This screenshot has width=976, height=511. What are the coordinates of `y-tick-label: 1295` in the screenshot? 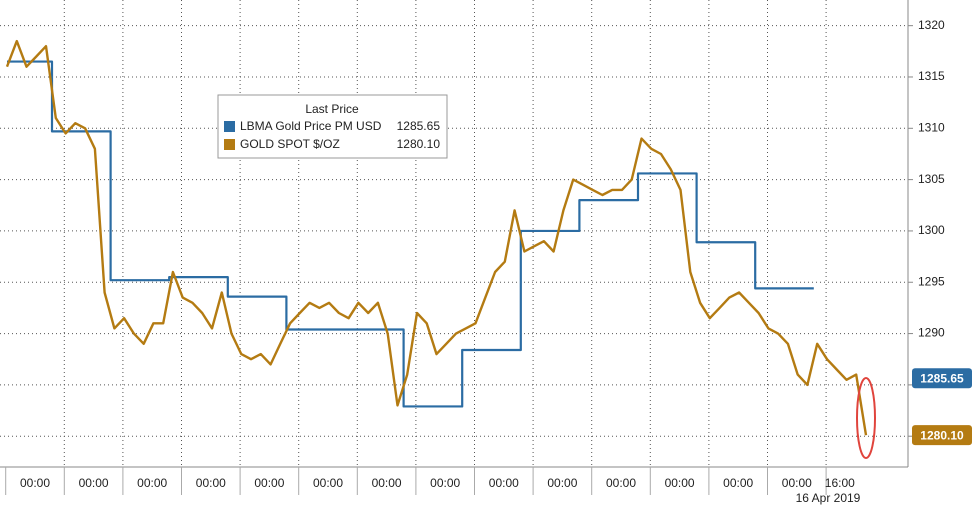 It's located at (931, 281).